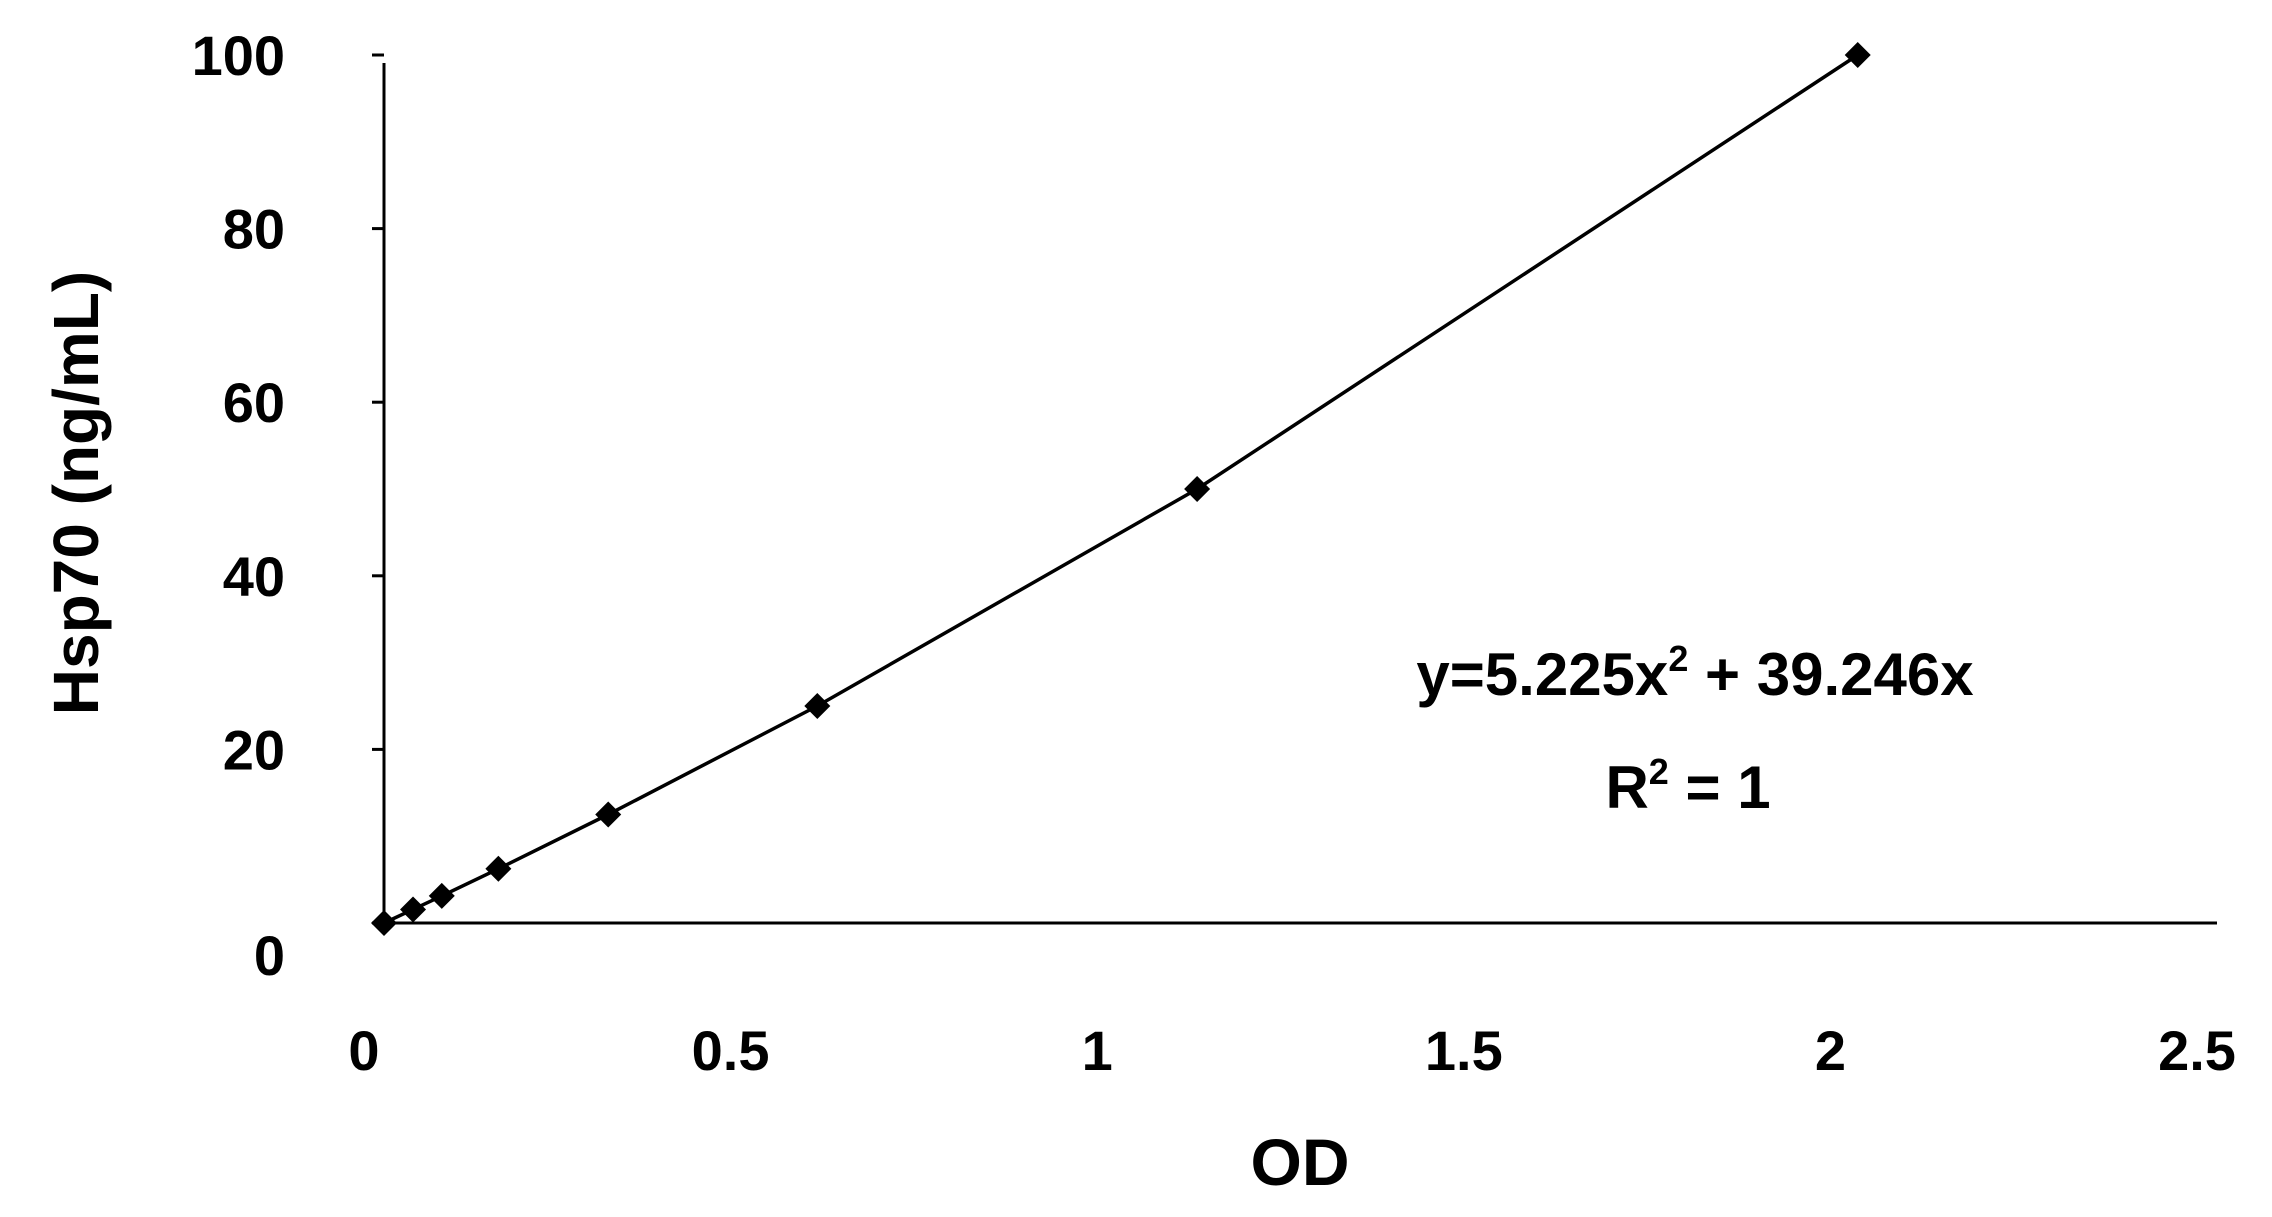  I want to click on y-tick-label: 0, so click(269, 955).